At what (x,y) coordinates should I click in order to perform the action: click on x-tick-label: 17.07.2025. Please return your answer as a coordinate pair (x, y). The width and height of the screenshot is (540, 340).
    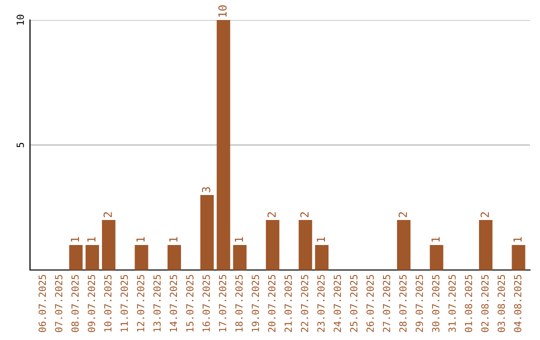
    Looking at the image, I should click on (222, 303).